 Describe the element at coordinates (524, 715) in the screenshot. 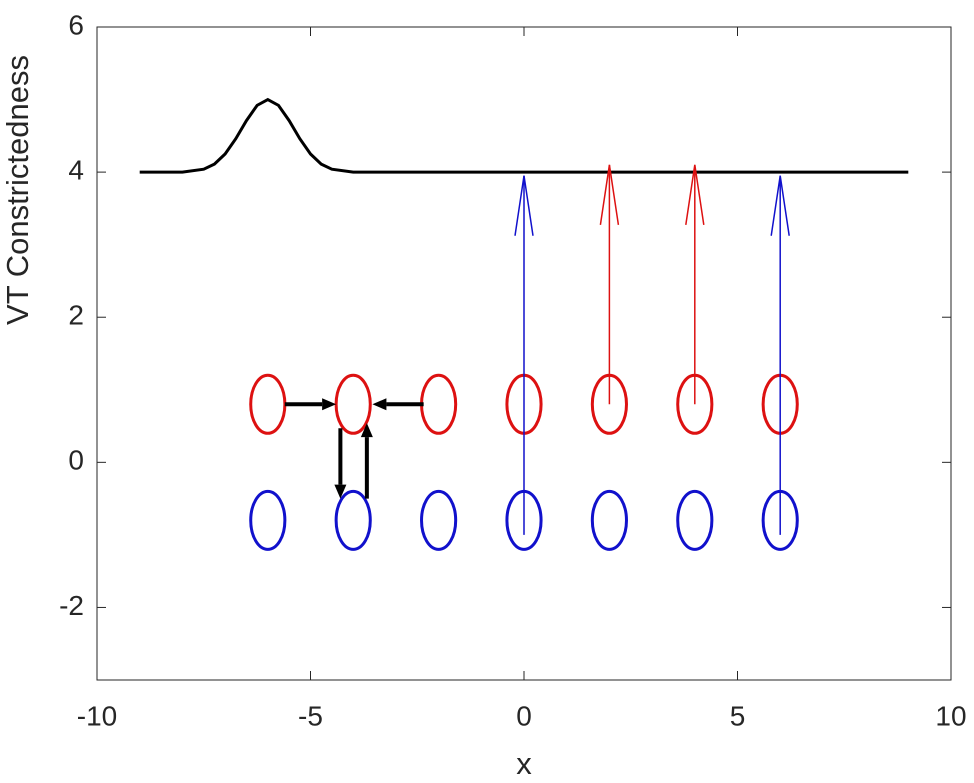

I see `x-tick-label: 0` at that location.